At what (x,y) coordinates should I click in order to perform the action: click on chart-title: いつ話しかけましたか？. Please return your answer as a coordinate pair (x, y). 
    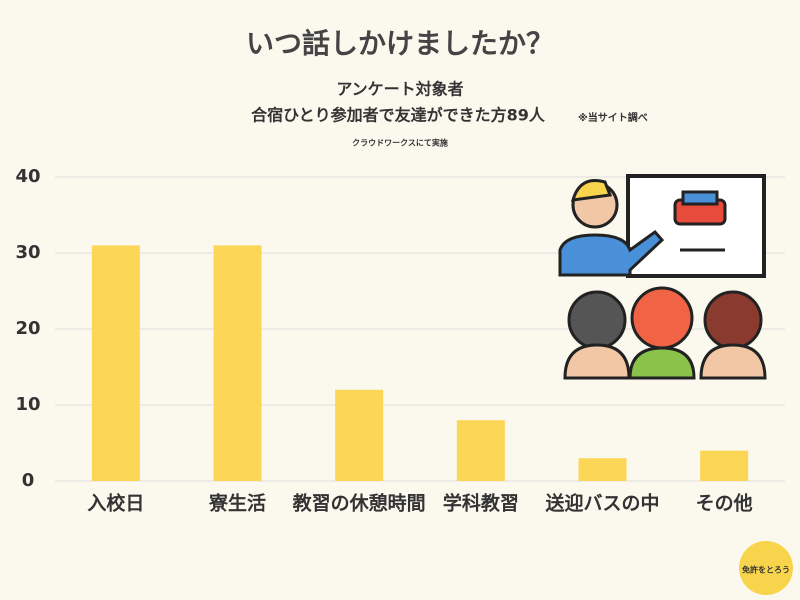
    Looking at the image, I should click on (400, 43).